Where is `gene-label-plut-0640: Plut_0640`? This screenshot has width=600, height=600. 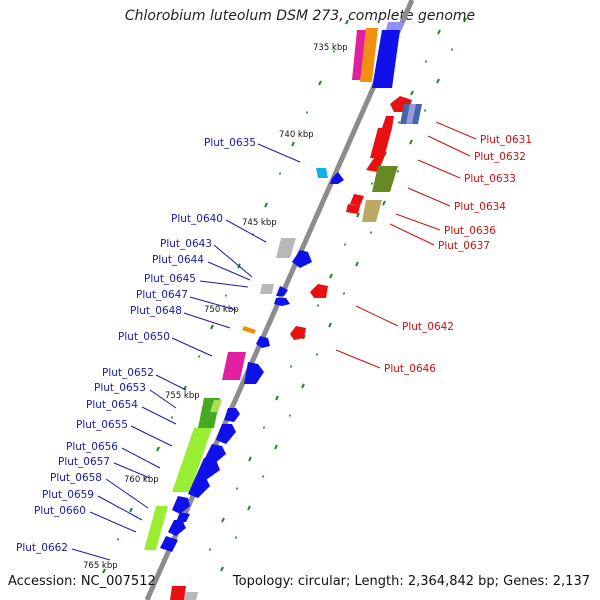 gene-label-plut-0640: Plut_0640 is located at coordinates (197, 219).